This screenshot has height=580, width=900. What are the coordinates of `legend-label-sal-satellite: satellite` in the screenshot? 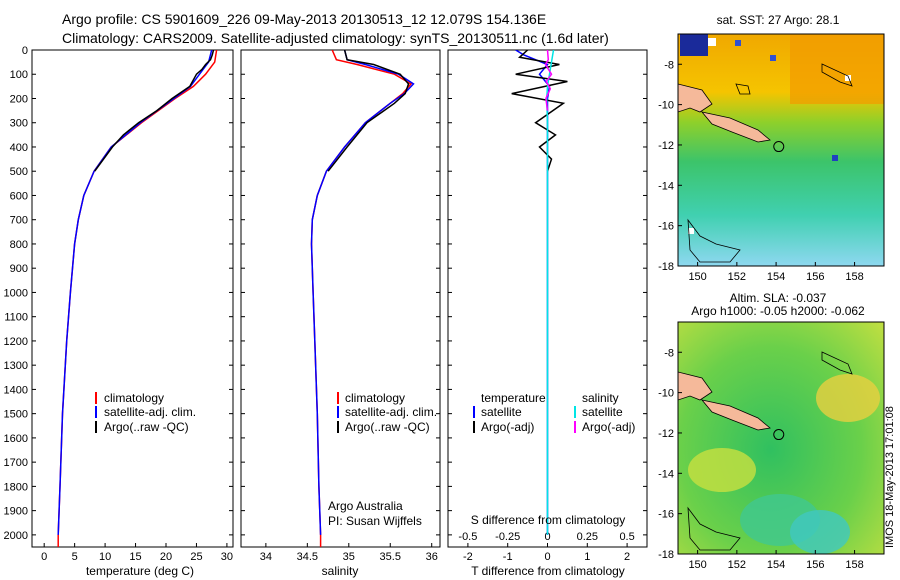 It's located at (602, 412).